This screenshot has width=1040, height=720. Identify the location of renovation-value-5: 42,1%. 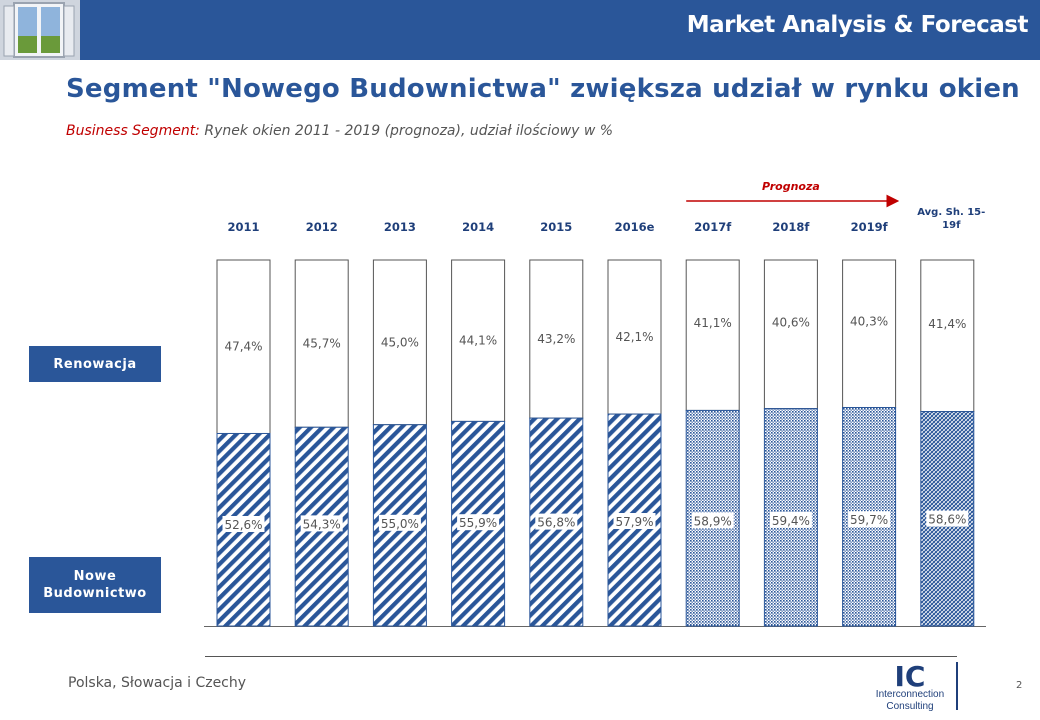
(634, 337).